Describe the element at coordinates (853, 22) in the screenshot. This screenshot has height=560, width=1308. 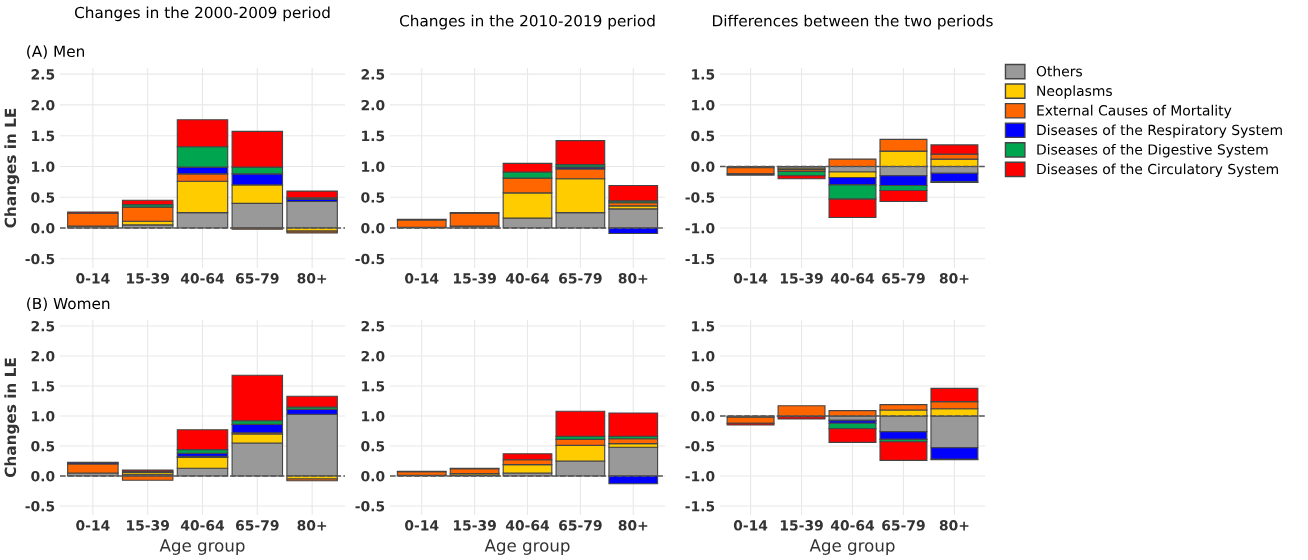
I see `chart-title: Differences between the two periods` at that location.